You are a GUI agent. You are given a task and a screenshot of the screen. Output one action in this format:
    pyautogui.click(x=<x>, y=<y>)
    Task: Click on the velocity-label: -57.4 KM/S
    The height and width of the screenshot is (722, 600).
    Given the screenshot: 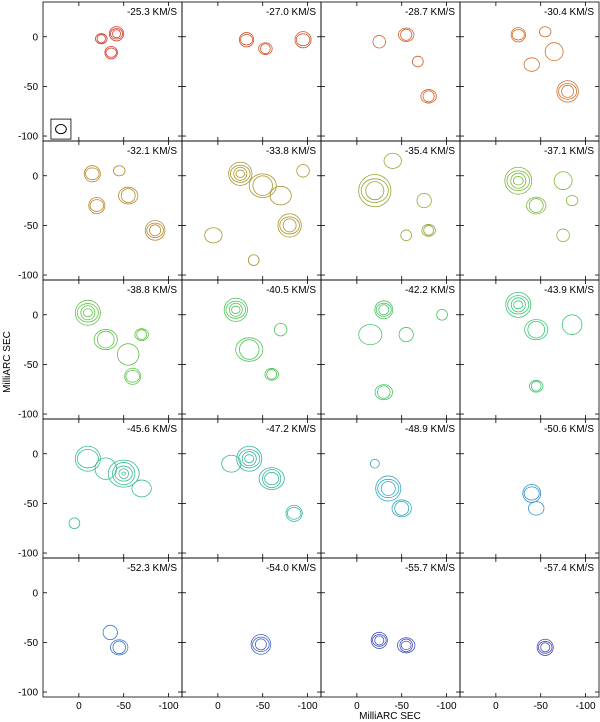 What is the action you would take?
    pyautogui.click(x=569, y=568)
    